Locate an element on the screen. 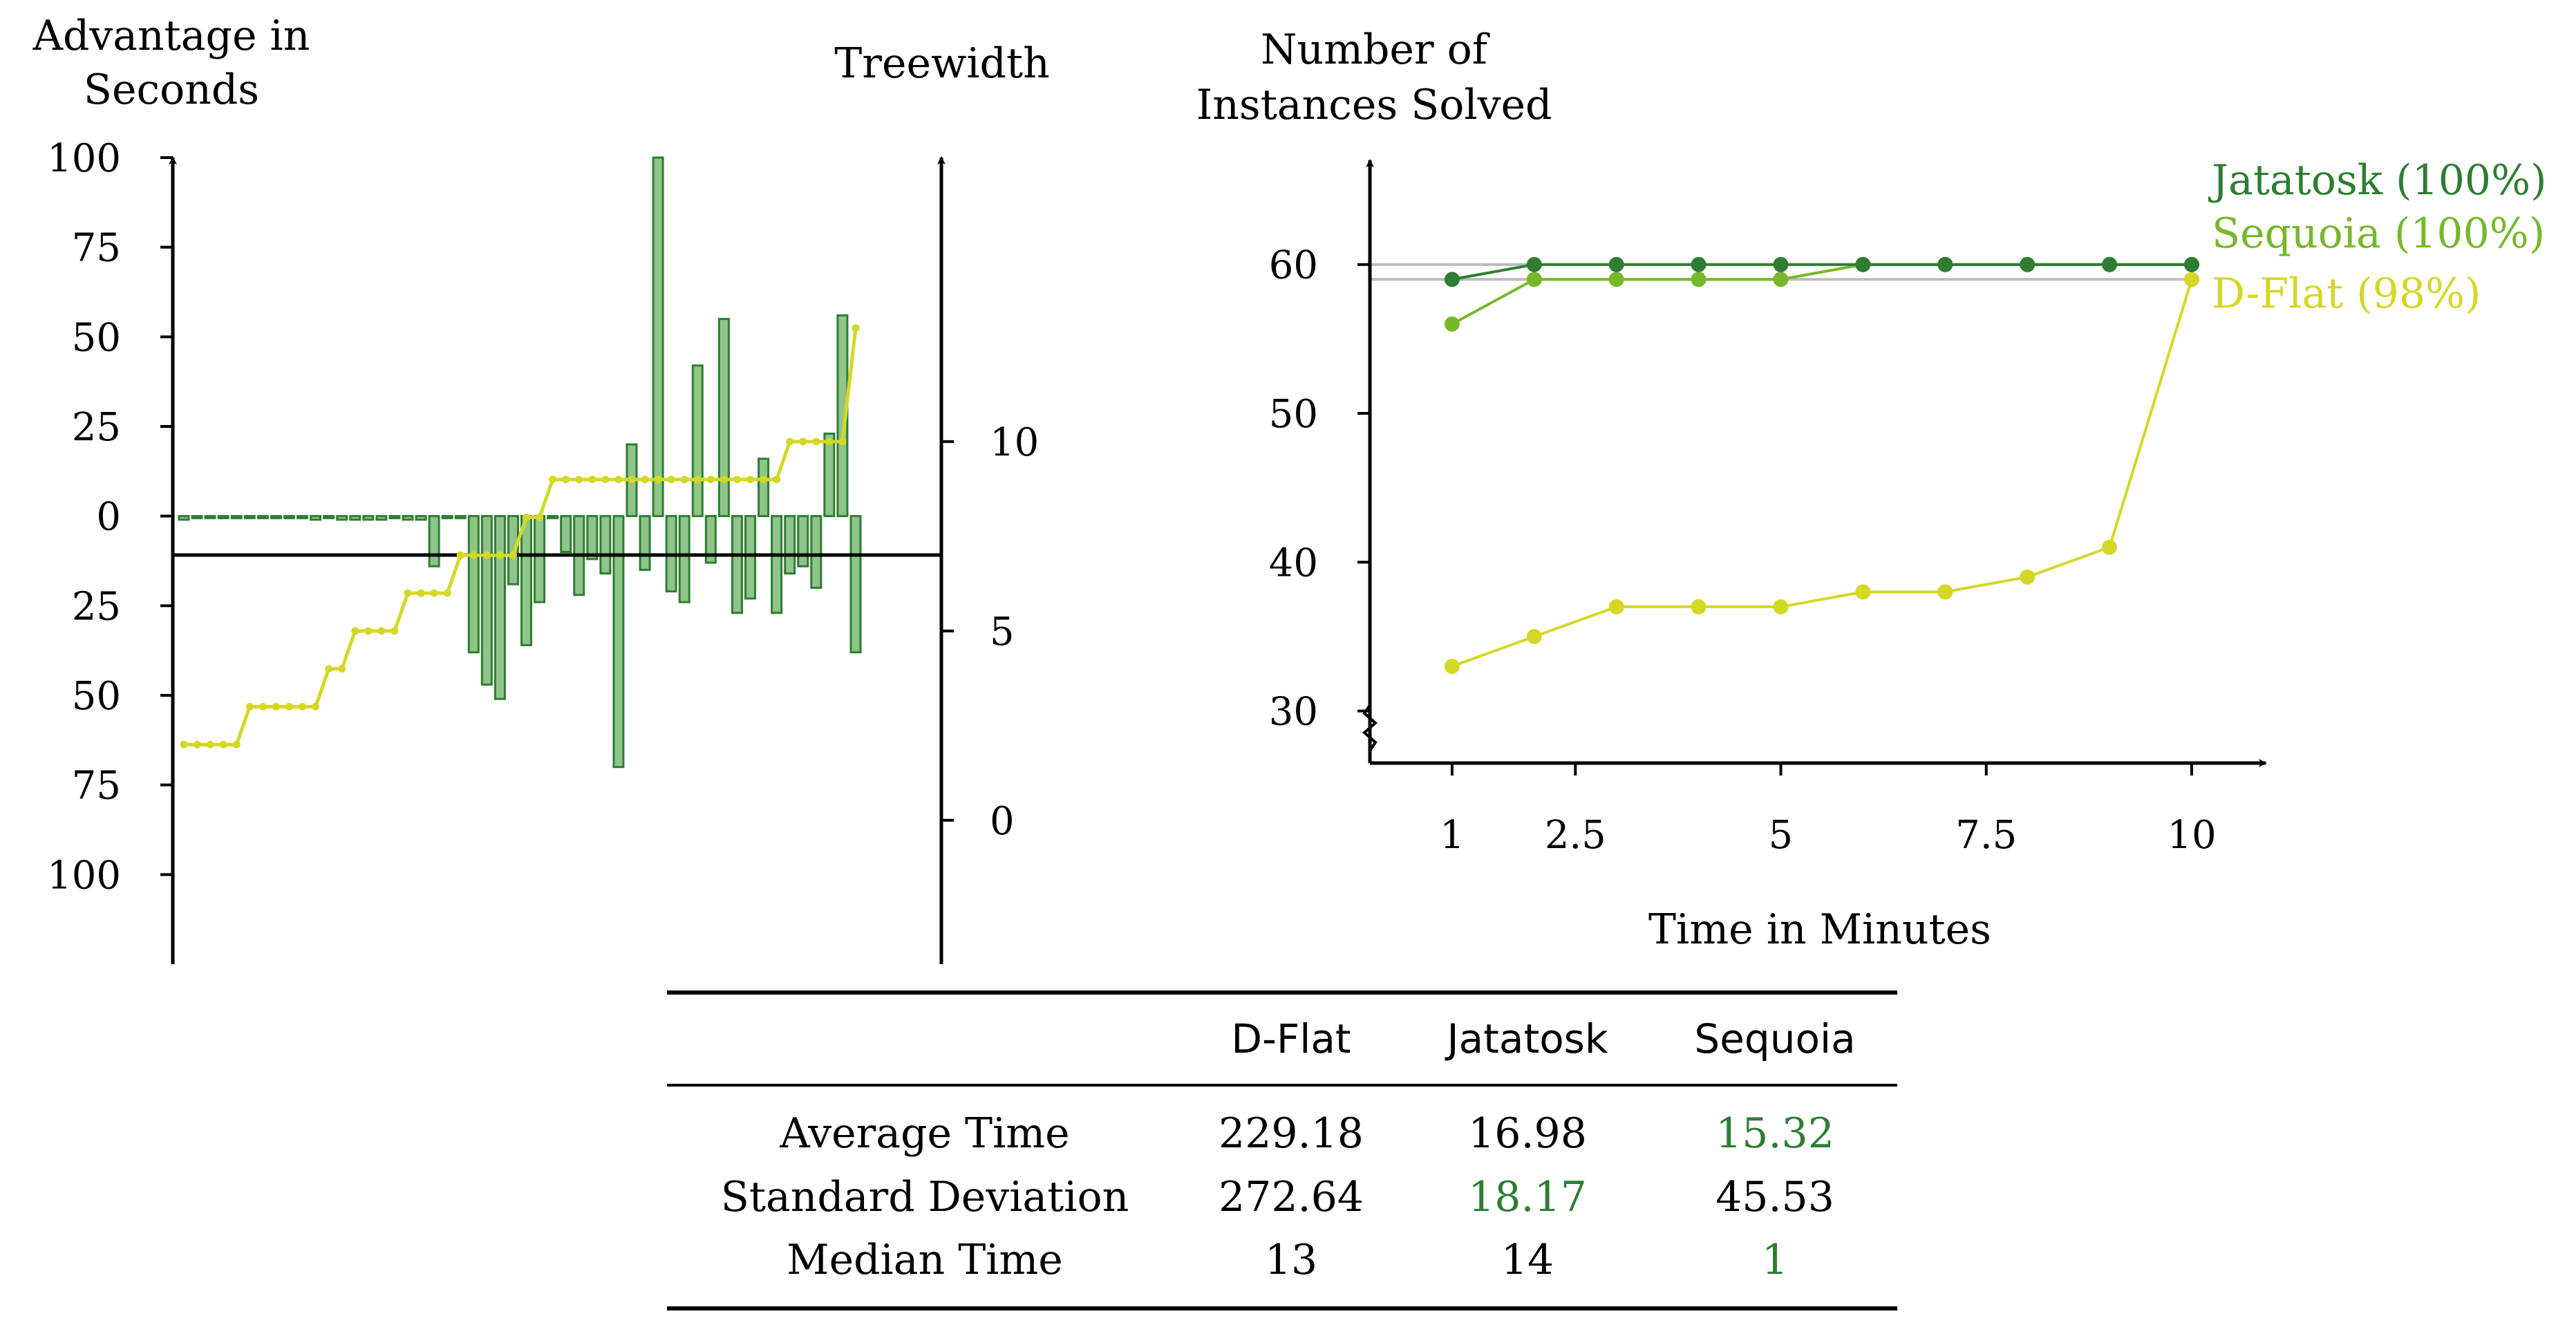 The height and width of the screenshot is (1325, 2576). left-y-tick-label: 0 is located at coordinates (108, 517).